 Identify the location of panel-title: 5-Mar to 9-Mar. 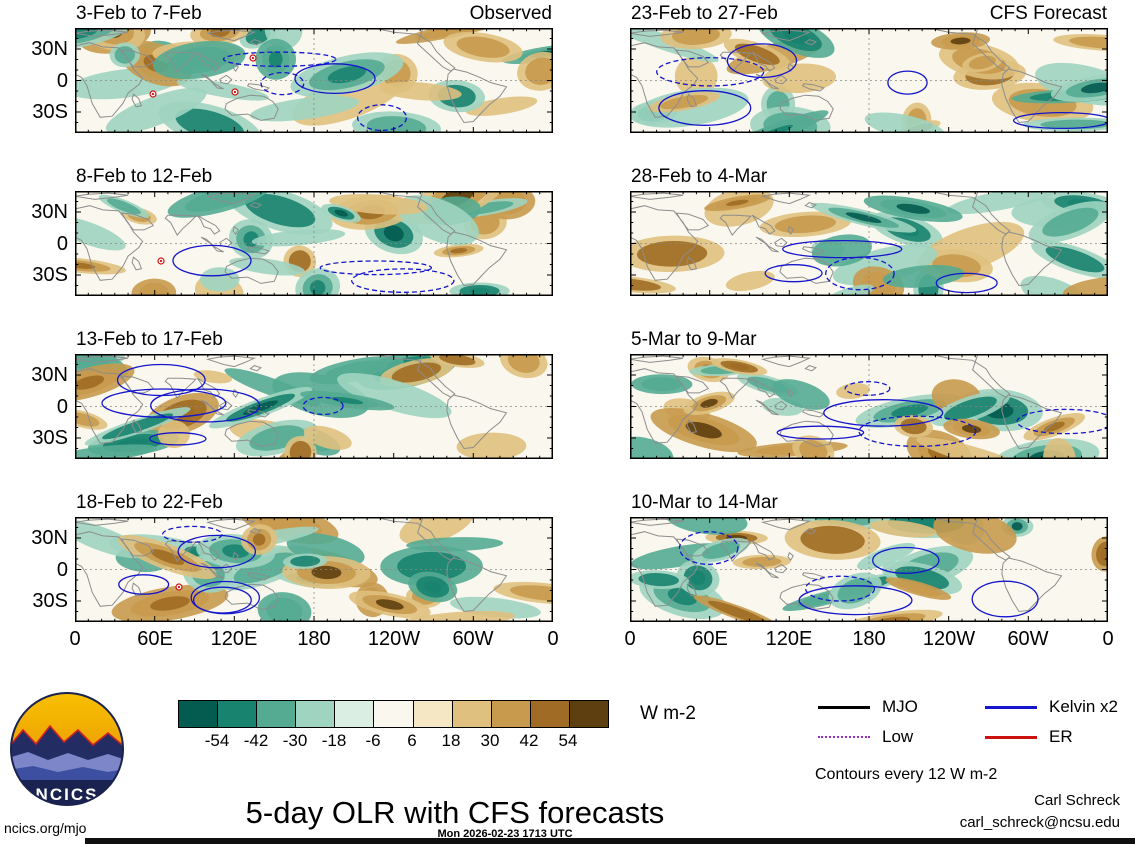
(694, 339).